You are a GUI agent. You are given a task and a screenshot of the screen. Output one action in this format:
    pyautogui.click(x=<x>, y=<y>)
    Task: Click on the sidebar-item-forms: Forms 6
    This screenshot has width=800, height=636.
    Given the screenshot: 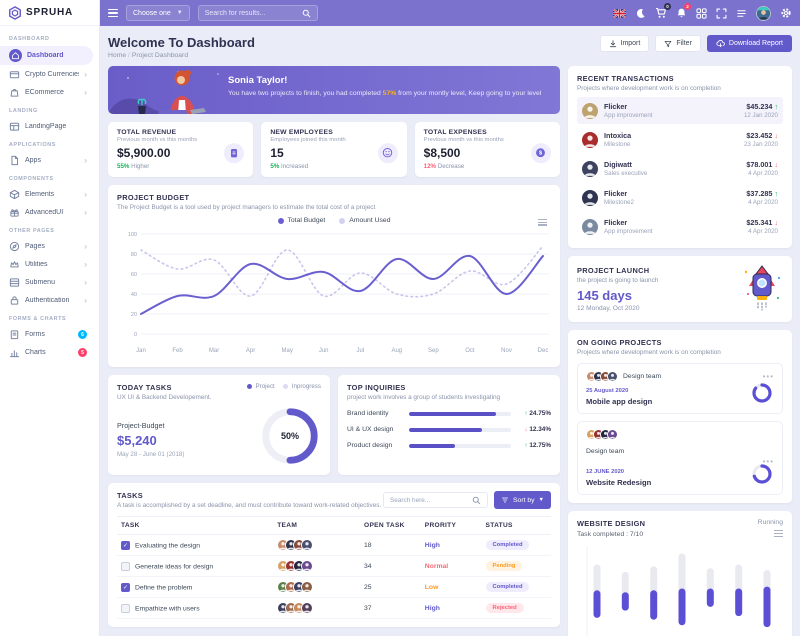 What is the action you would take?
    pyautogui.click(x=46, y=334)
    